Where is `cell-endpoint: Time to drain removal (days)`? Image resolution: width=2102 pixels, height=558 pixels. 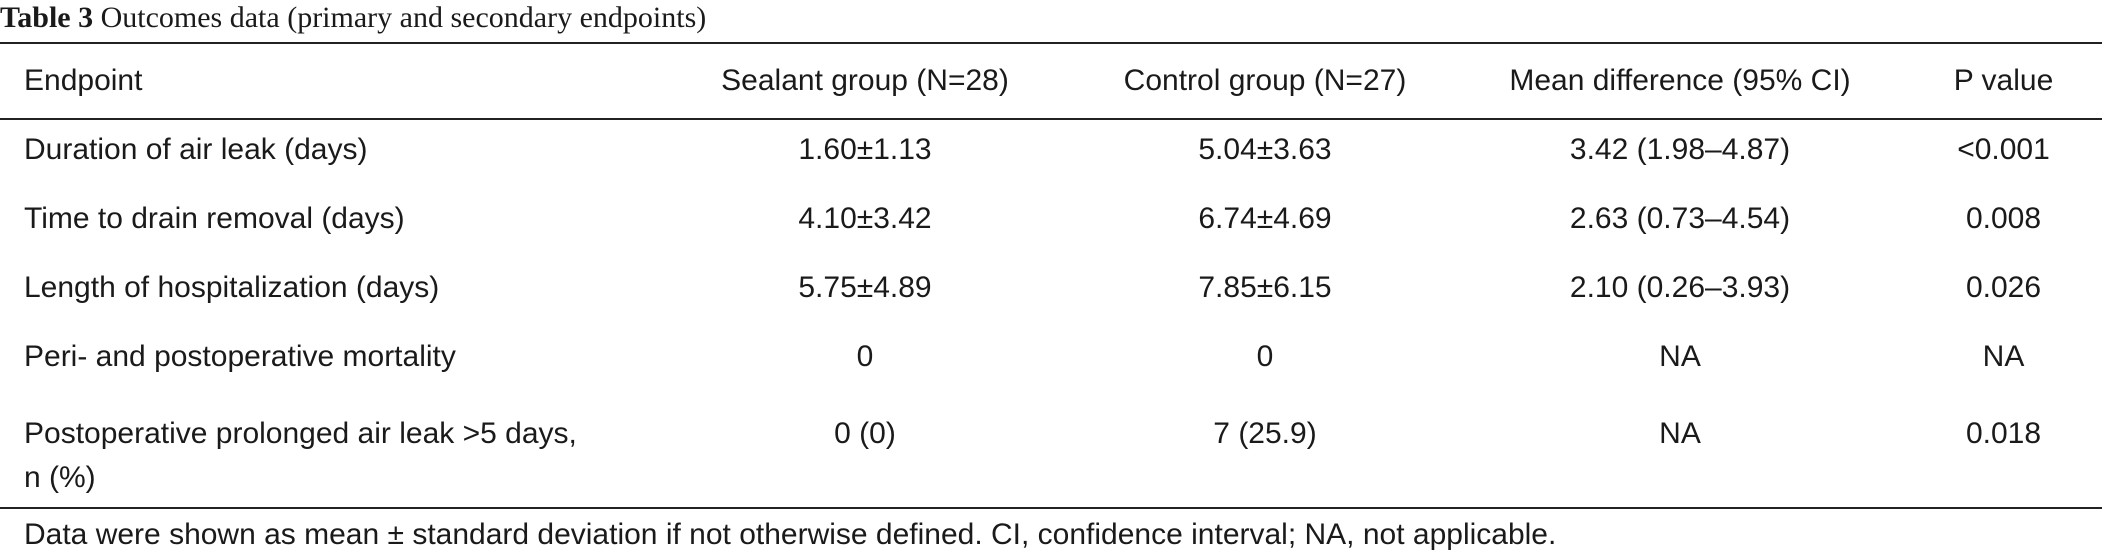 cell-endpoint: Time to drain removal (days) is located at coordinates (214, 218).